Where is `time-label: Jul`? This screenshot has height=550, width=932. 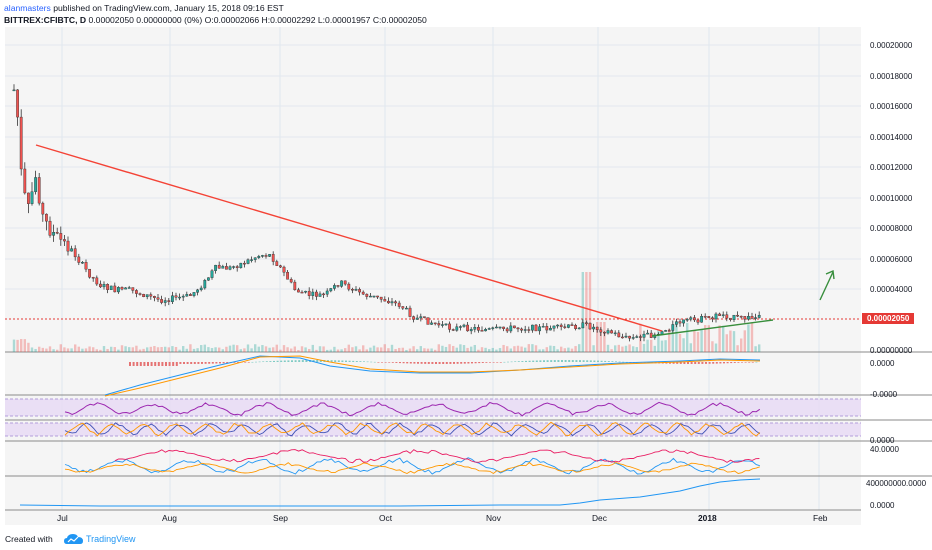
time-label: Jul is located at coordinates (62, 518).